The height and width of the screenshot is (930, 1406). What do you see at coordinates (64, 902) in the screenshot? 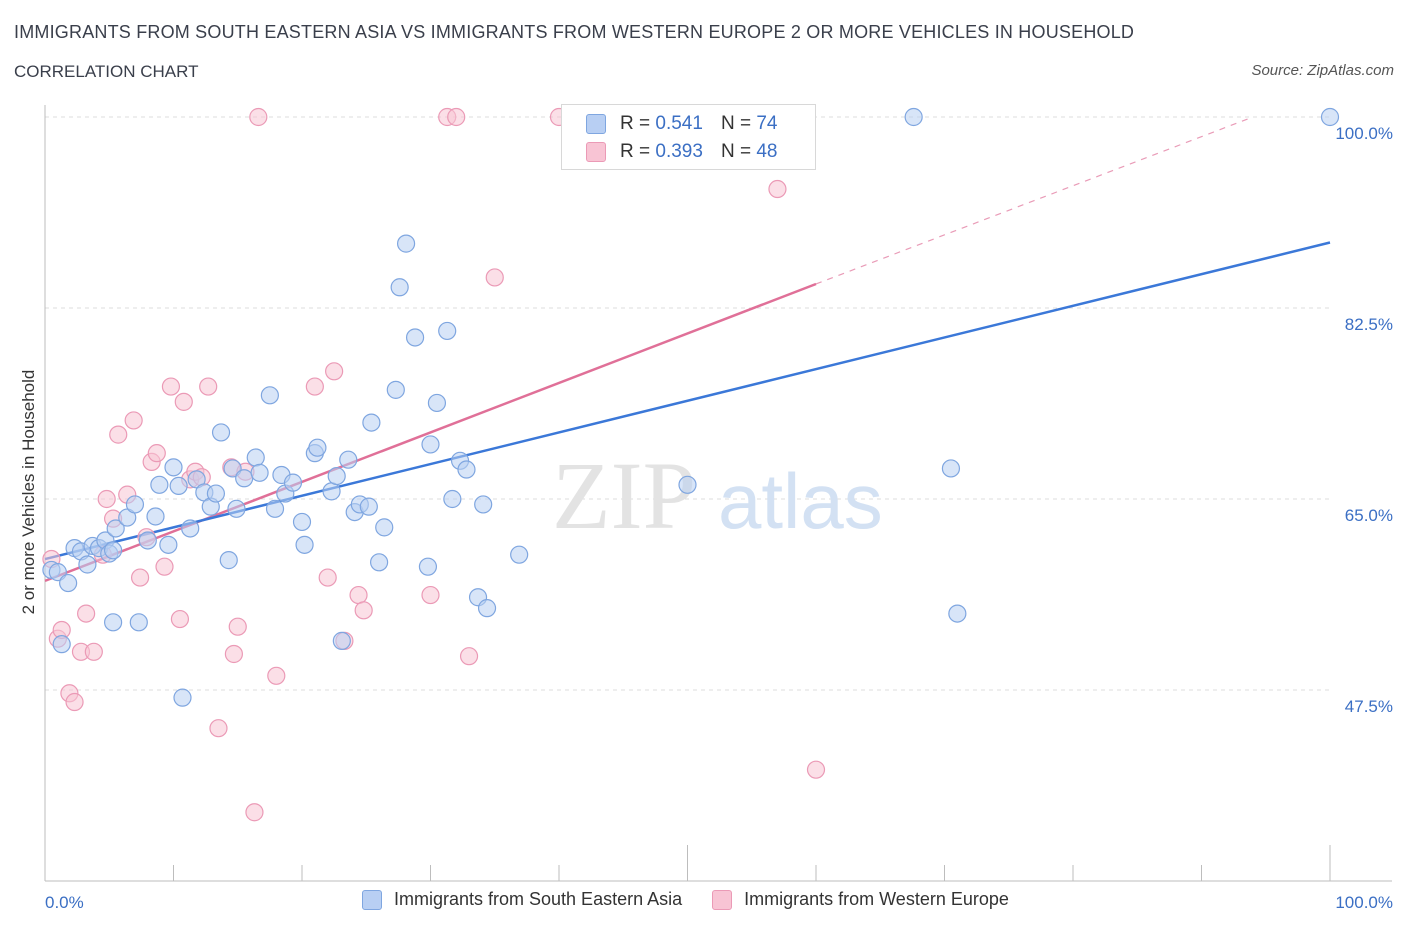
I see `x-tick-label: 0.0%` at bounding box center [64, 902].